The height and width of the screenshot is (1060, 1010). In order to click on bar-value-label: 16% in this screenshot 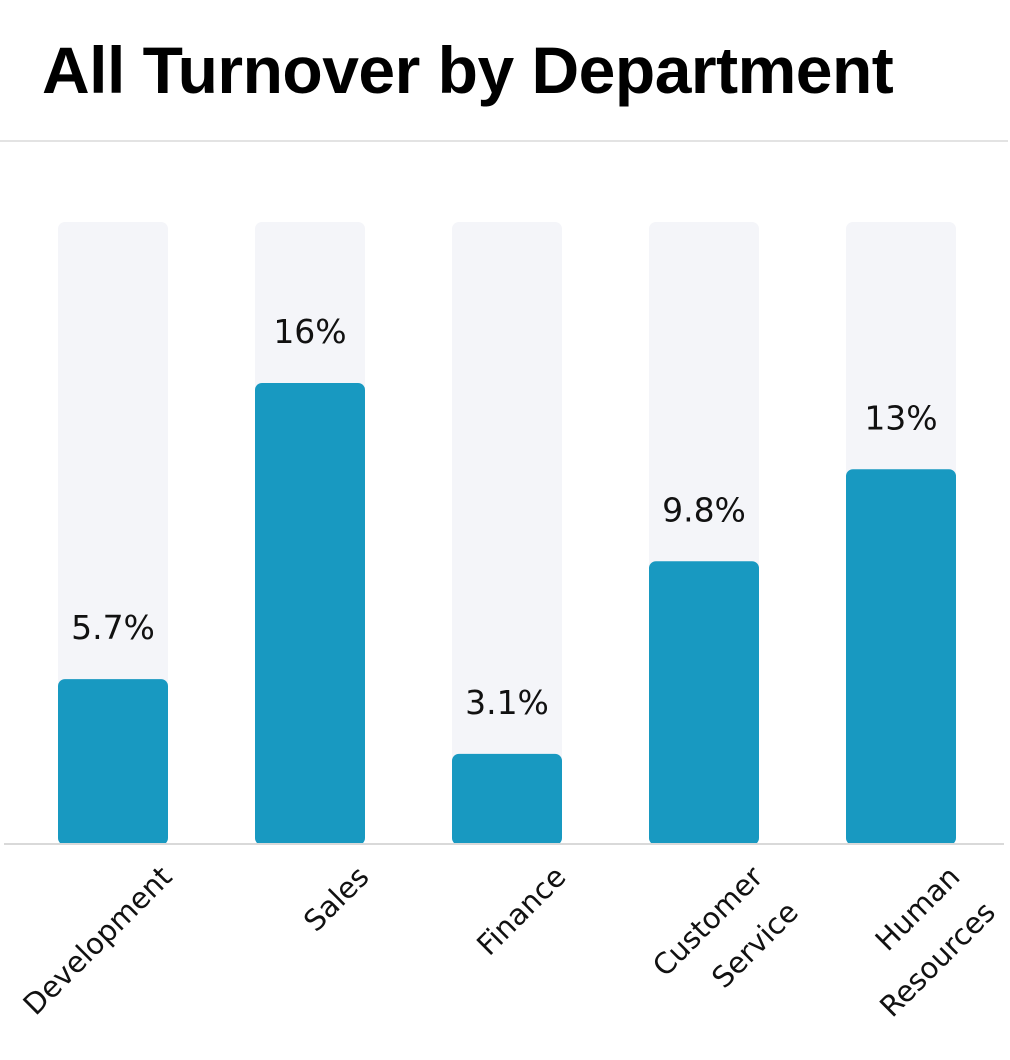, I will do `click(309, 331)`.